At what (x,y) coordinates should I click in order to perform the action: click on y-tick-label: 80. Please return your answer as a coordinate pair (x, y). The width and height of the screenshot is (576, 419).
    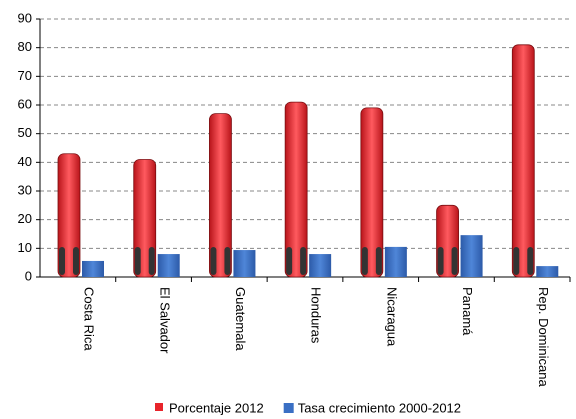
    Looking at the image, I should click on (25, 46).